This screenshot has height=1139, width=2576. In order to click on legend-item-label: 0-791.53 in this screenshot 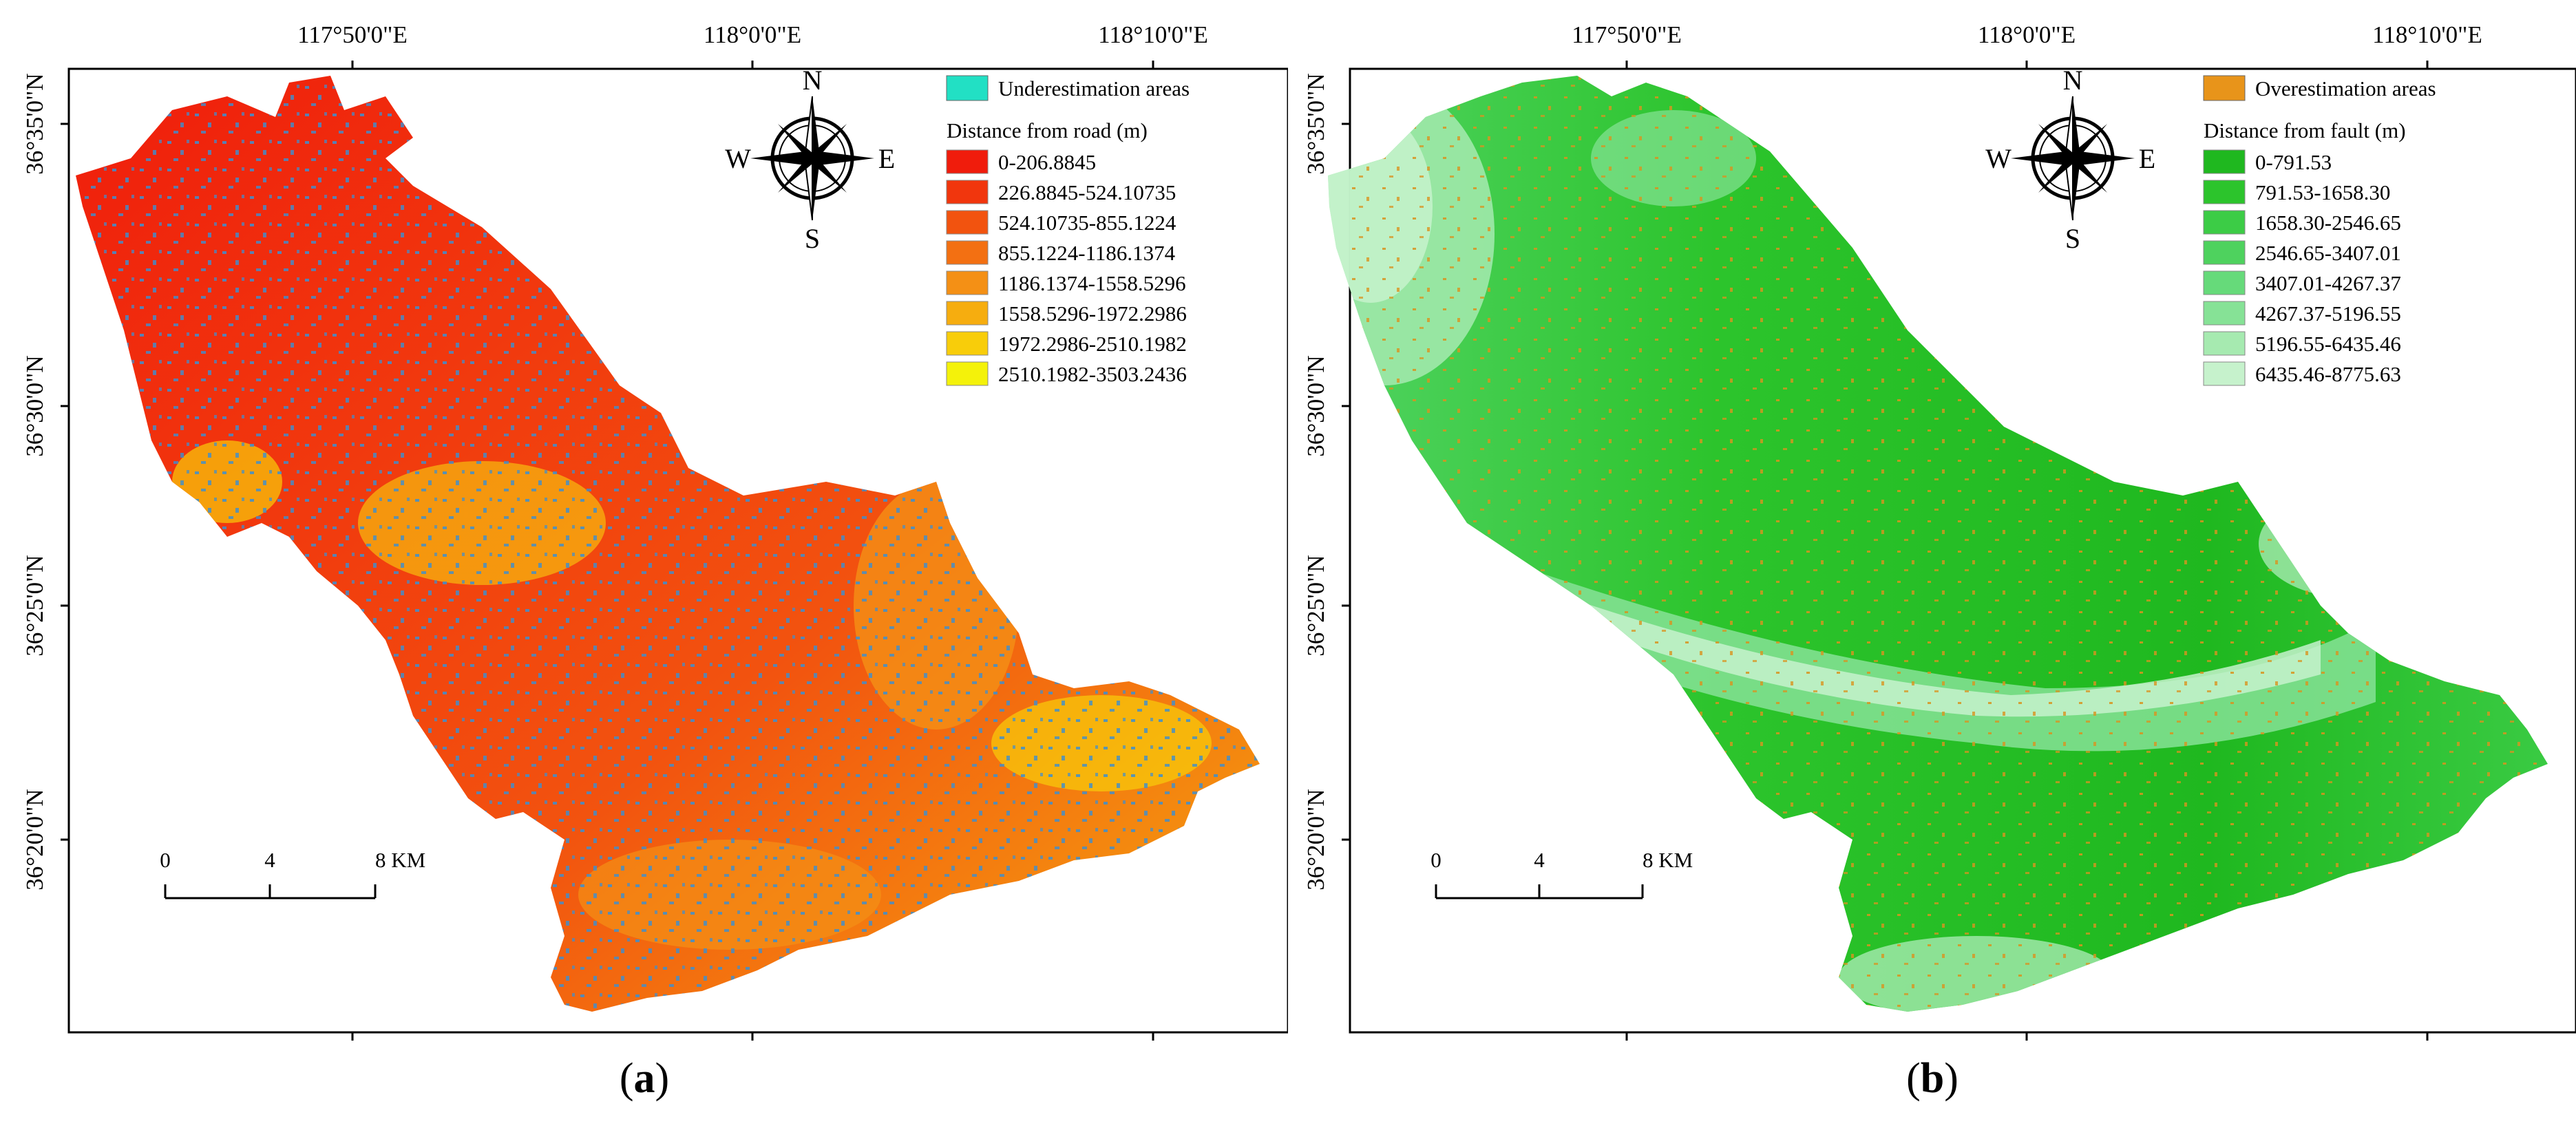, I will do `click(2294, 162)`.